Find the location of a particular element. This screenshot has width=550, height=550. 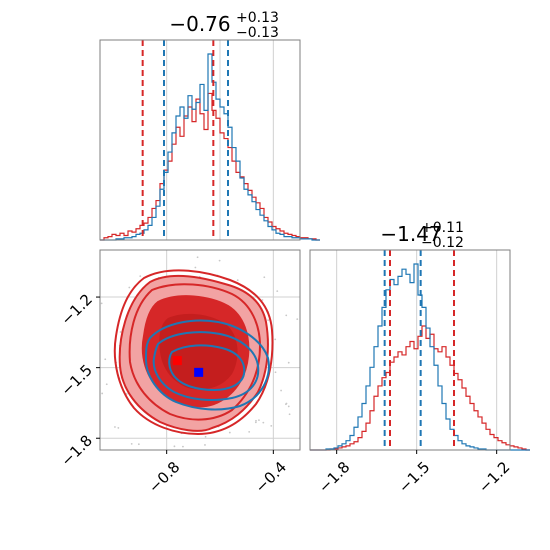

x-tick-label: −0.8 is located at coordinates (164, 477).